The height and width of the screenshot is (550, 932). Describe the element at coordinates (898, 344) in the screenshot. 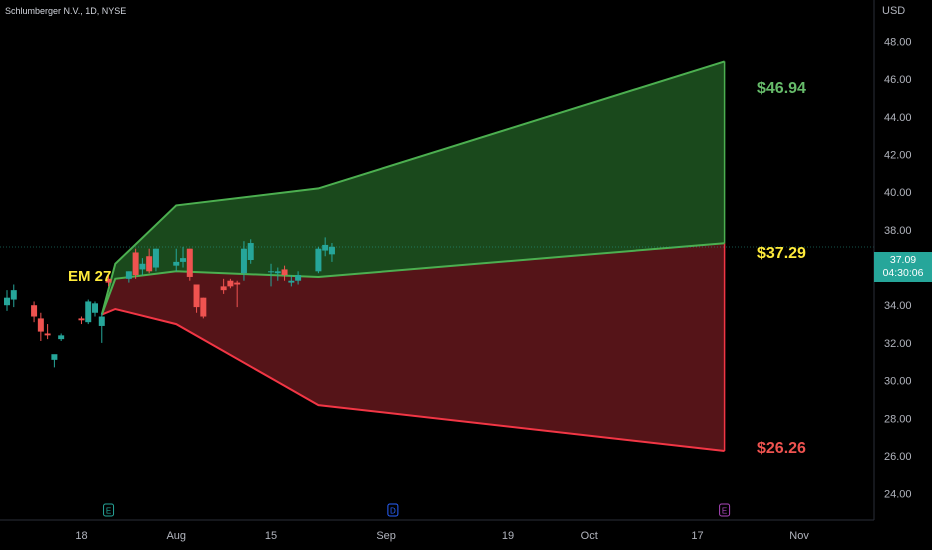

I see `y-tick-label: 32.00` at that location.